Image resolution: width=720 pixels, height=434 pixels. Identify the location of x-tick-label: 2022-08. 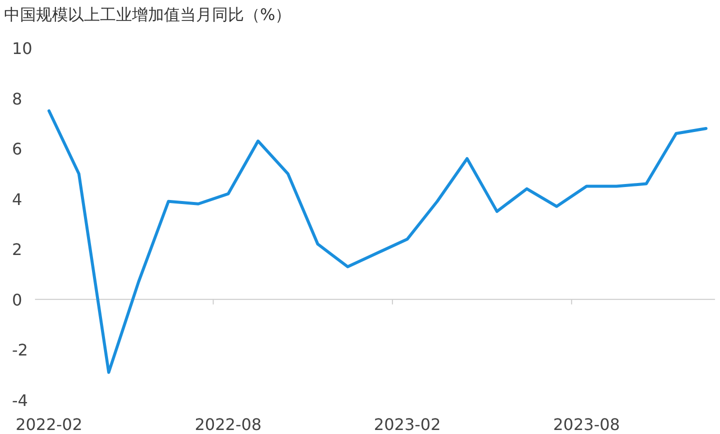
(228, 424).